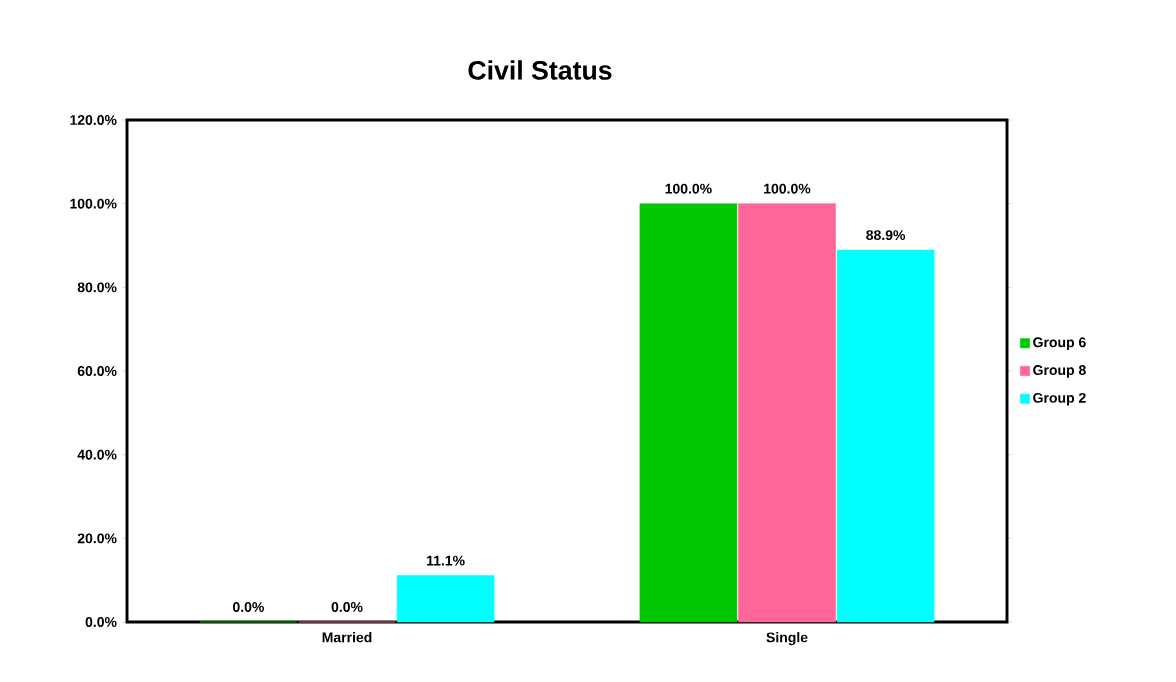  What do you see at coordinates (93, 120) in the screenshot?
I see `y-tick-label: 120.0%` at bounding box center [93, 120].